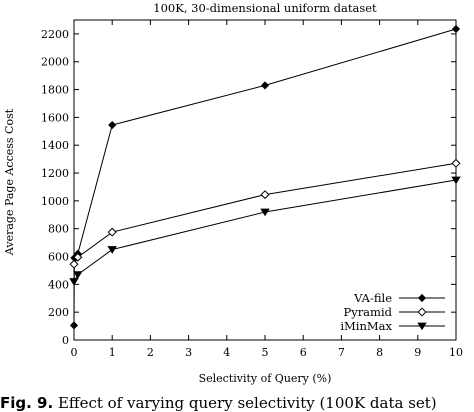 This screenshot has width=474, height=412. Describe the element at coordinates (303, 352) in the screenshot. I see `x-tick-label: 6` at that location.